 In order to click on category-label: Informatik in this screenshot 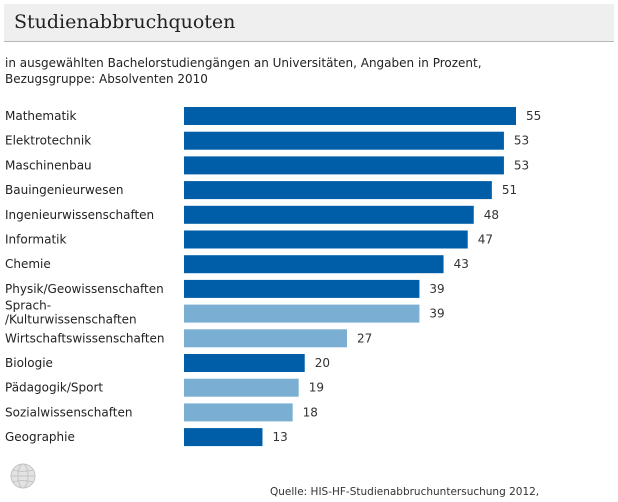, I will do `click(36, 240)`.